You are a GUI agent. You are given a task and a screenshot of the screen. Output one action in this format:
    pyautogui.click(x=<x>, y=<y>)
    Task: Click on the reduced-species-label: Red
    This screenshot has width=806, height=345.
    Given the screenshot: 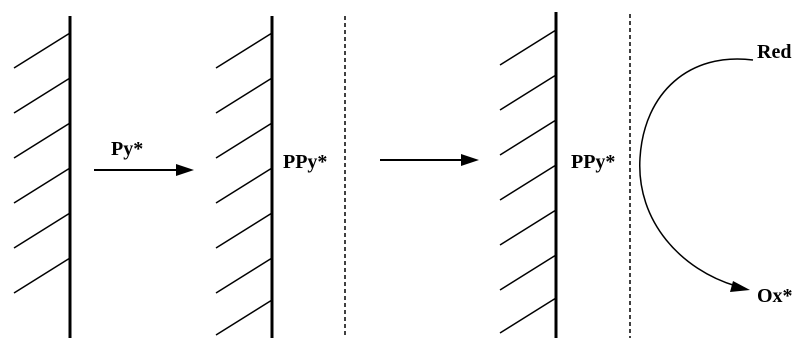 What is the action you would take?
    pyautogui.click(x=774, y=52)
    